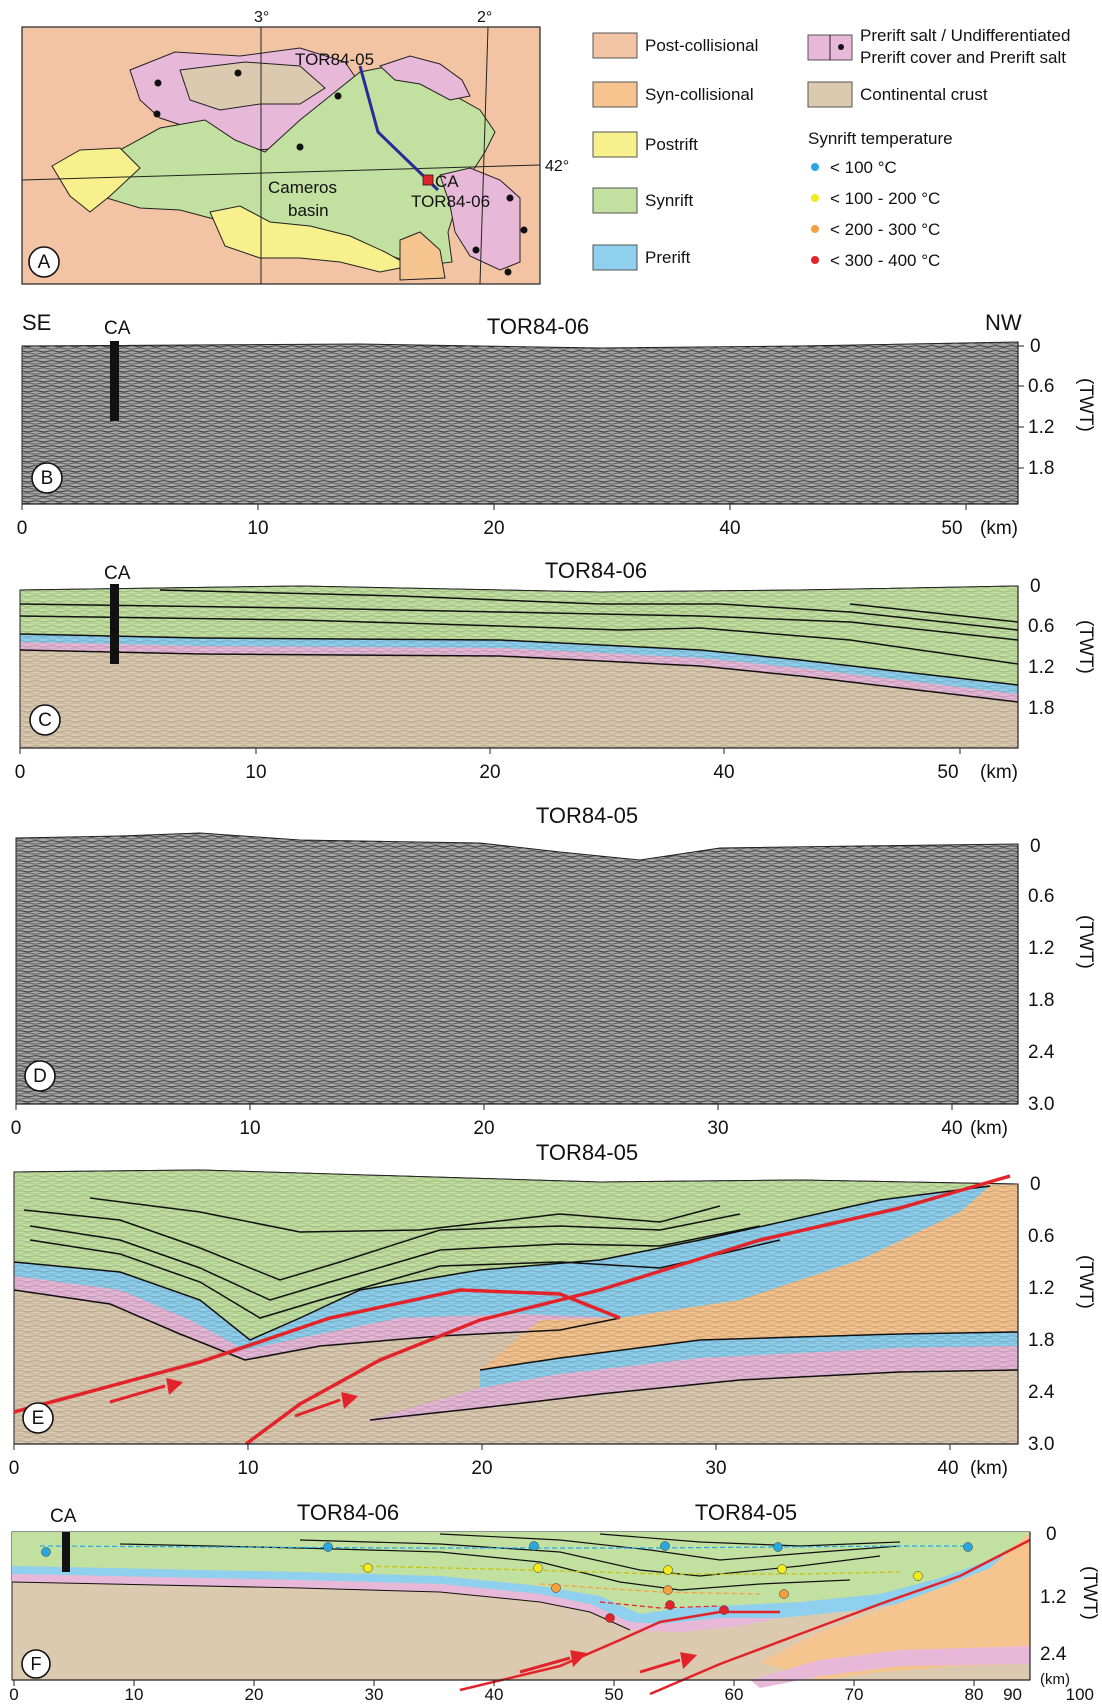 This screenshot has width=1102, height=1704. What do you see at coordinates (493, 528) in the screenshot?
I see `panel-b-xtick-2: 20` at bounding box center [493, 528].